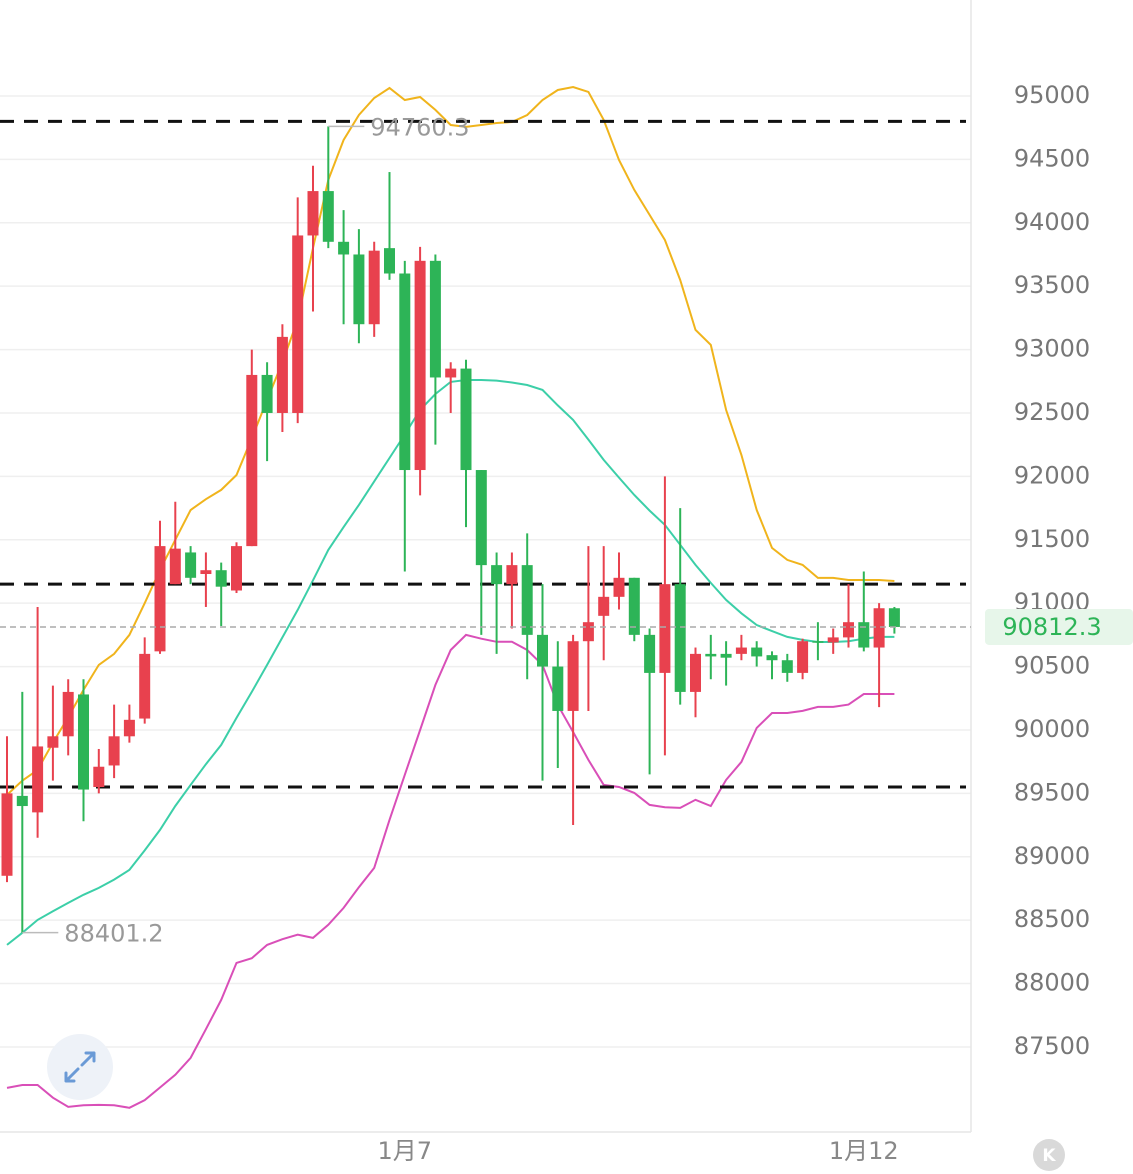 This screenshot has width=1133, height=1174. I want to click on y-tick-label: 92000, so click(1052, 475).